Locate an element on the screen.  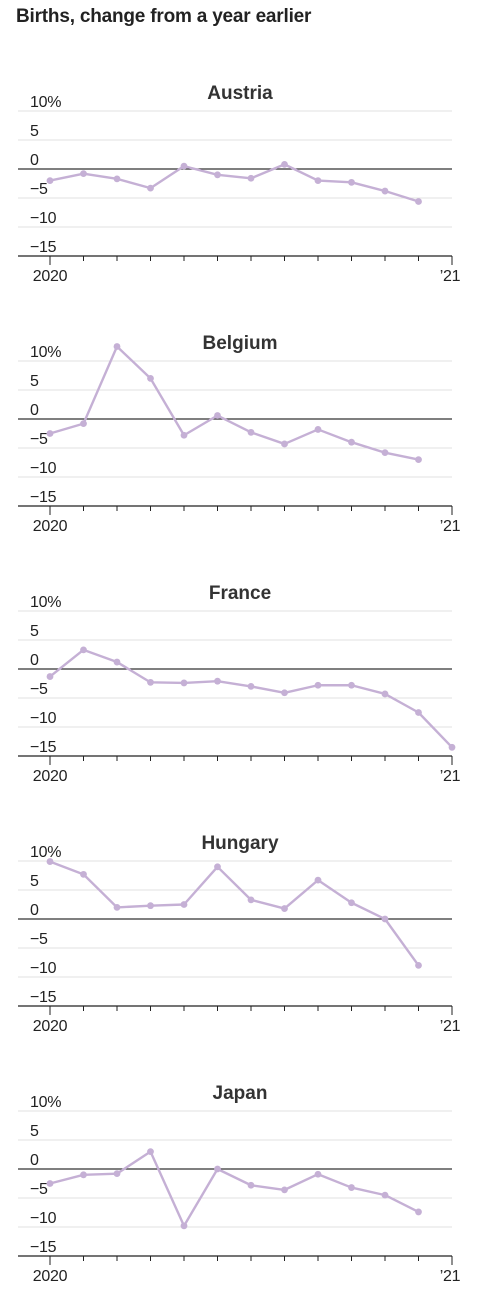
series-line-belgium is located at coordinates (234, 403).